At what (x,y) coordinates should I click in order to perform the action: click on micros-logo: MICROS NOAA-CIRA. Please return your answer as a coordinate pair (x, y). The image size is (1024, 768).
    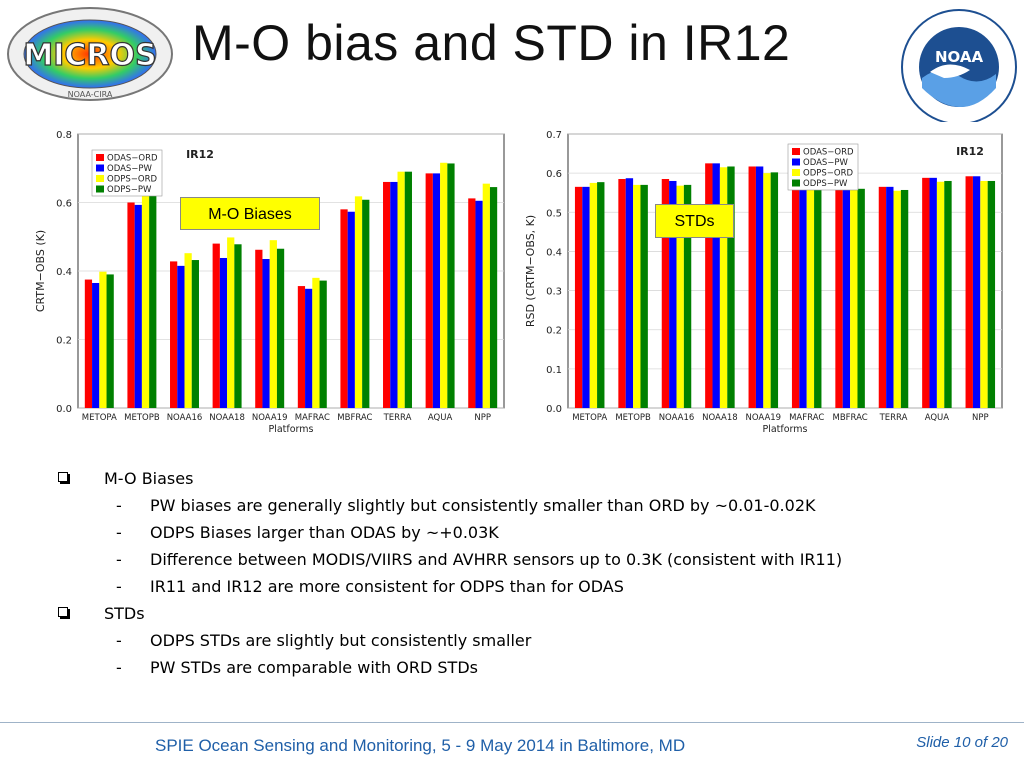
    Looking at the image, I should click on (90, 54).